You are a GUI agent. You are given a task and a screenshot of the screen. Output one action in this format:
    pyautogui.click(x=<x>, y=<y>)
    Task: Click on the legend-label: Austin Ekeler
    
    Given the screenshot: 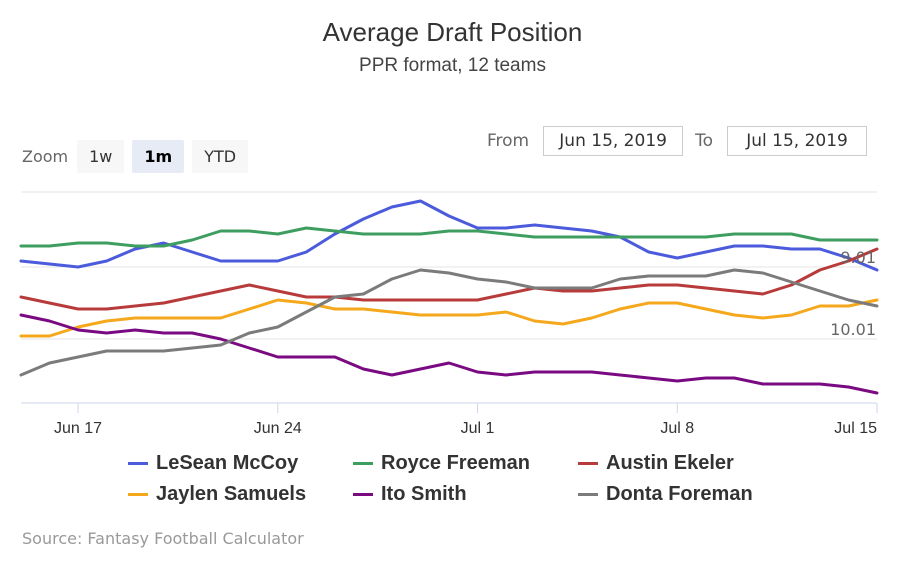 What is the action you would take?
    pyautogui.click(x=670, y=463)
    